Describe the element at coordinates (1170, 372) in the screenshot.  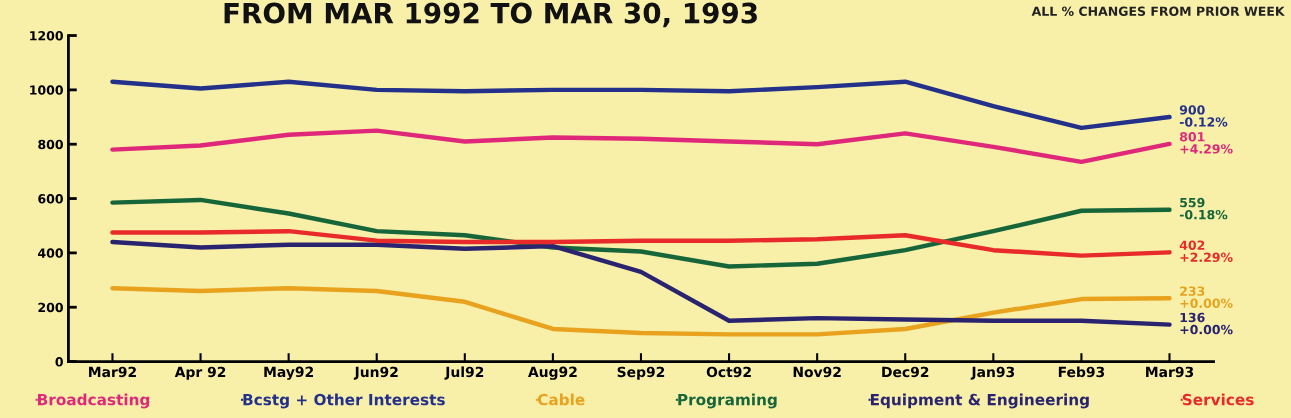
I see `x-tick-label: Mar93` at that location.